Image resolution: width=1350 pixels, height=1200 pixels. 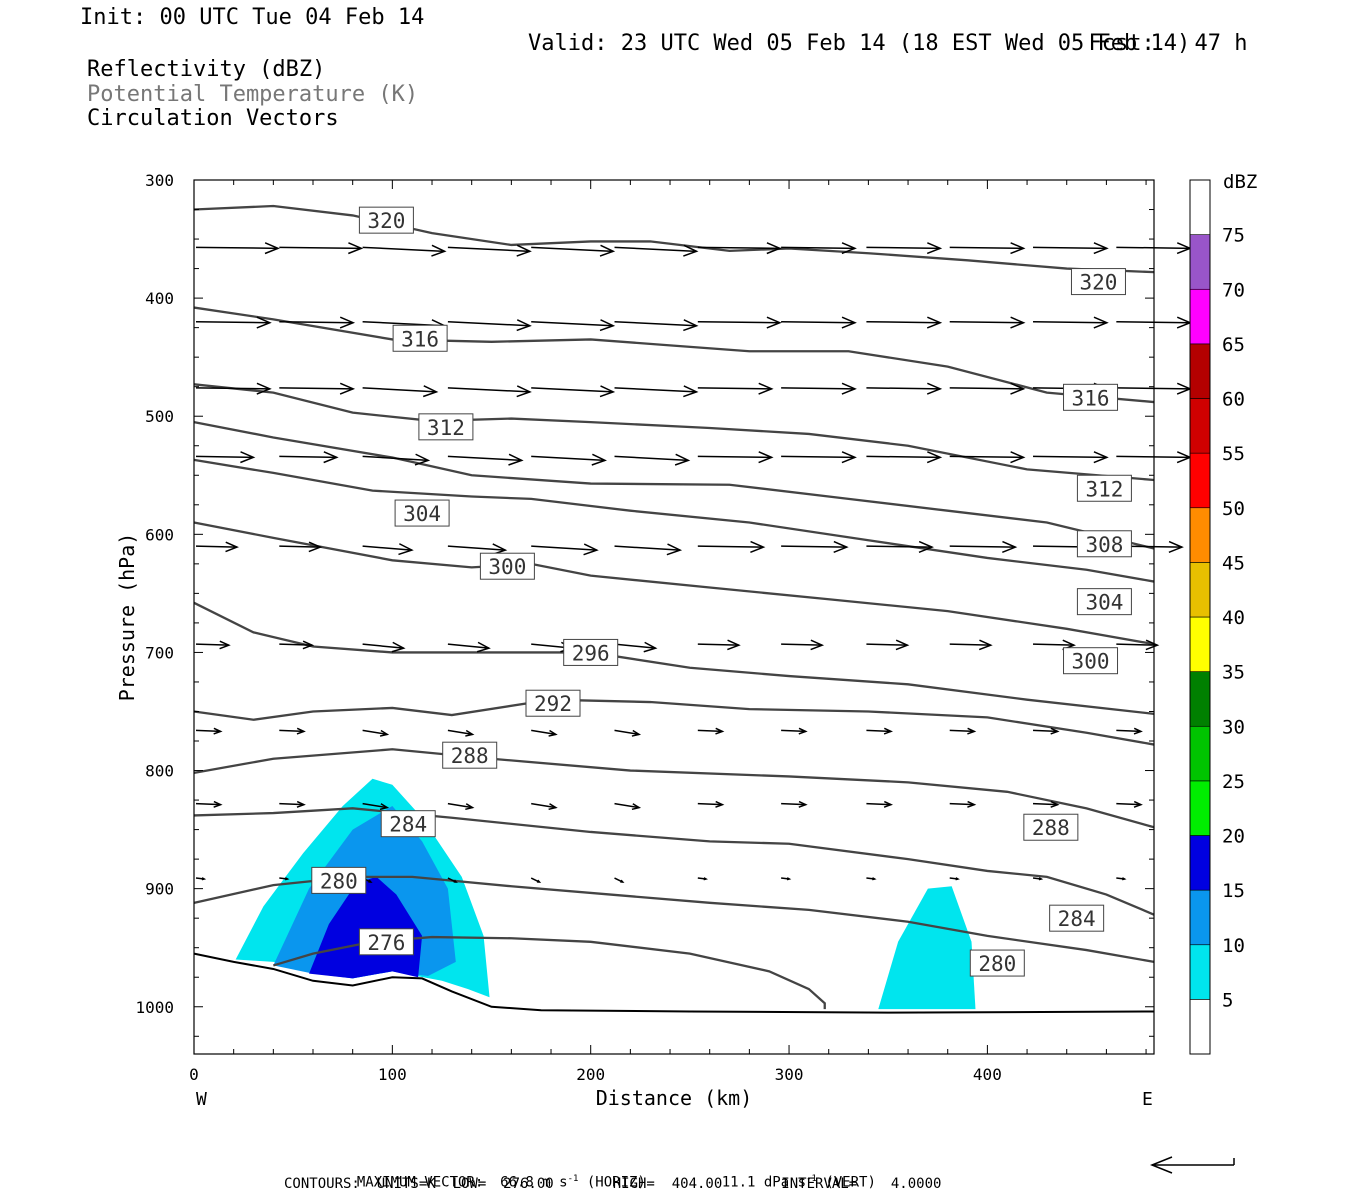 What do you see at coordinates (850, 1182) in the screenshot?
I see `vert-tag: (VERT)` at bounding box center [850, 1182].